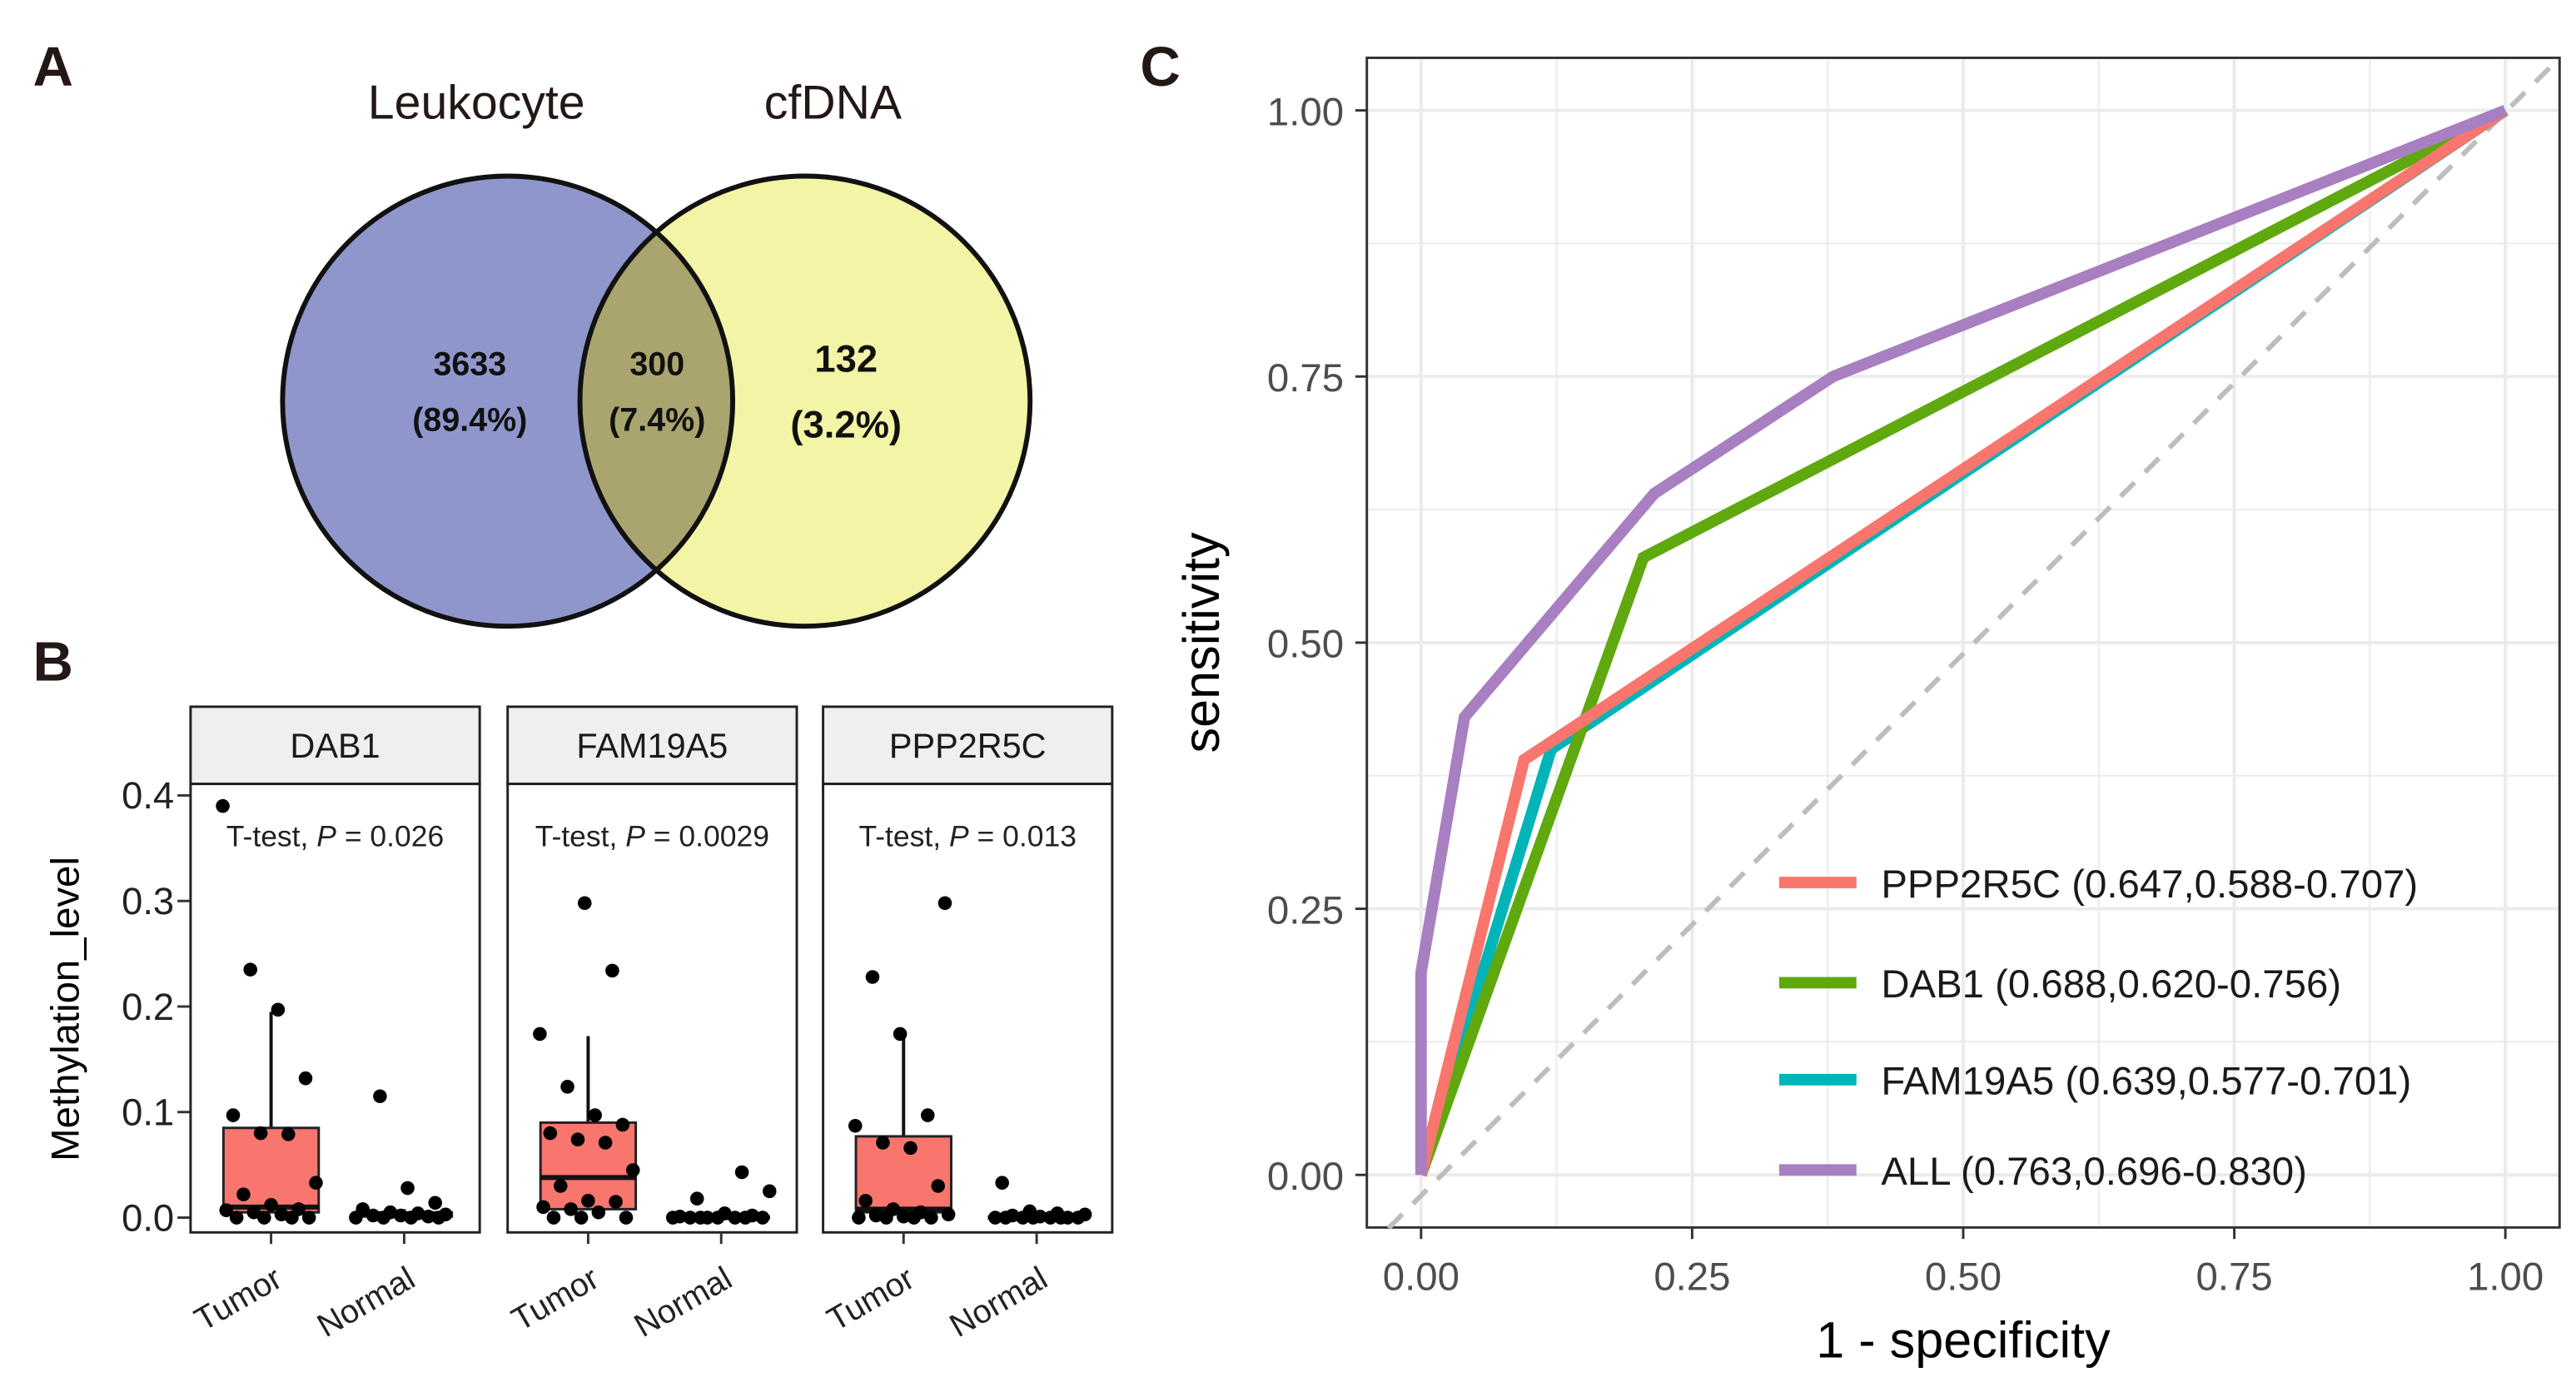  I want to click on x-tick-label: 0.25, so click(1692, 1277).